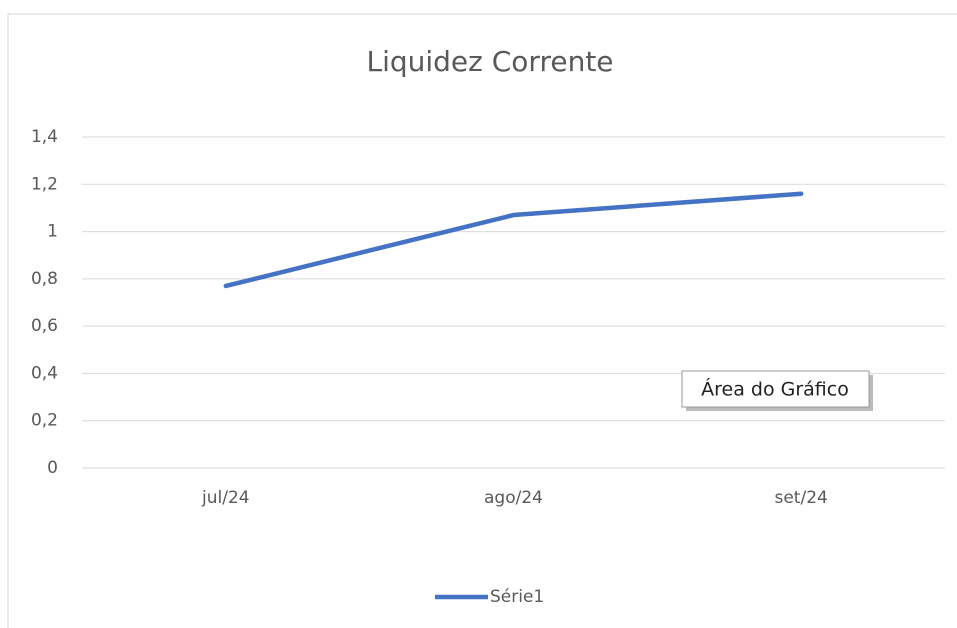 This screenshot has height=628, width=957. I want to click on series-line, so click(513, 240).